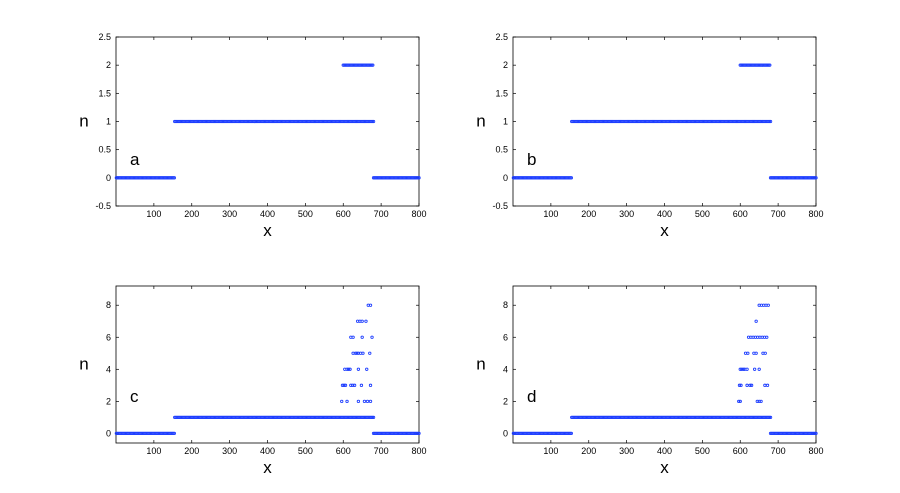 The image size is (900, 493). I want to click on y-tick-label: 1, so click(505, 122).